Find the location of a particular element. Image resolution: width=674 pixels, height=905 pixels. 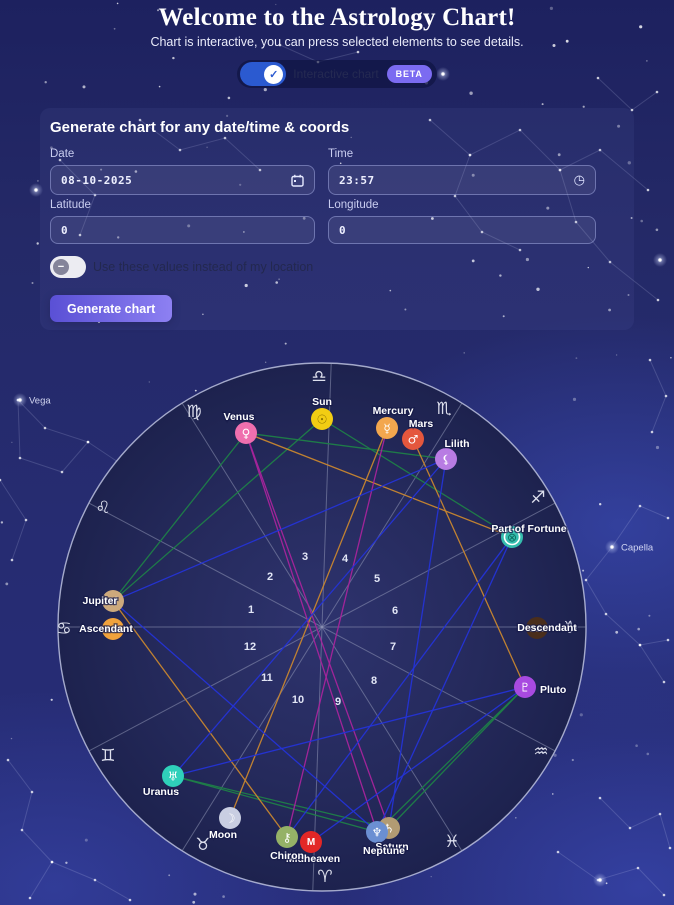

planet-lilith: ⚸ is located at coordinates (446, 459).